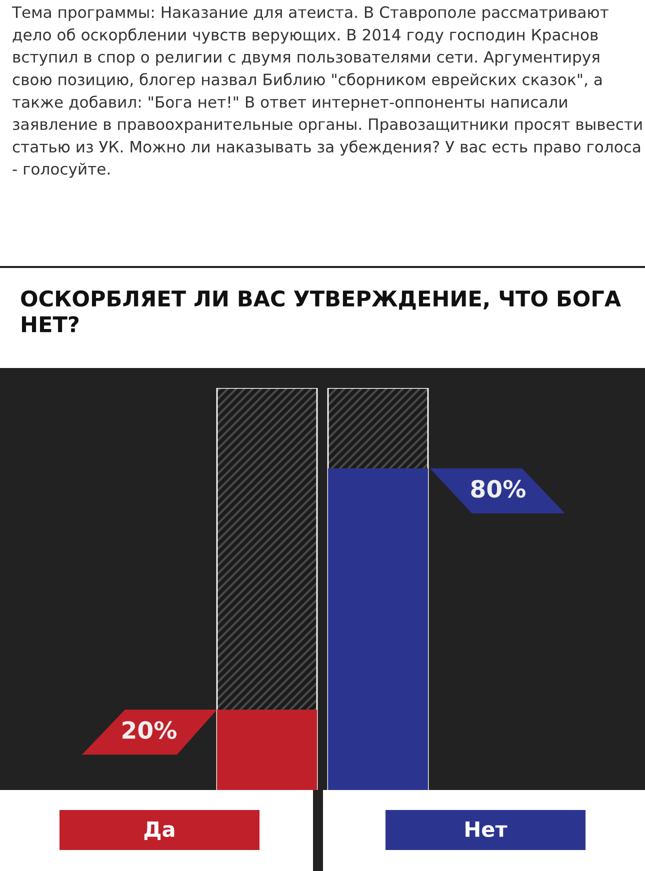 This screenshot has width=645, height=871. What do you see at coordinates (487, 830) in the screenshot?
I see `x-tick-label: Нет` at bounding box center [487, 830].